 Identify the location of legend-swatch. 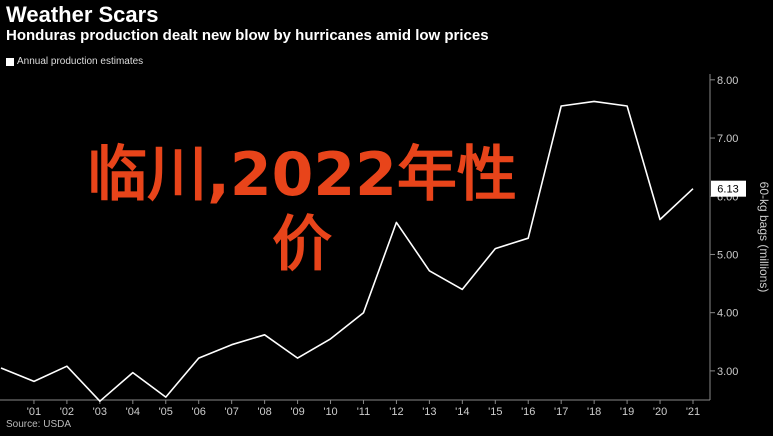
(10, 61).